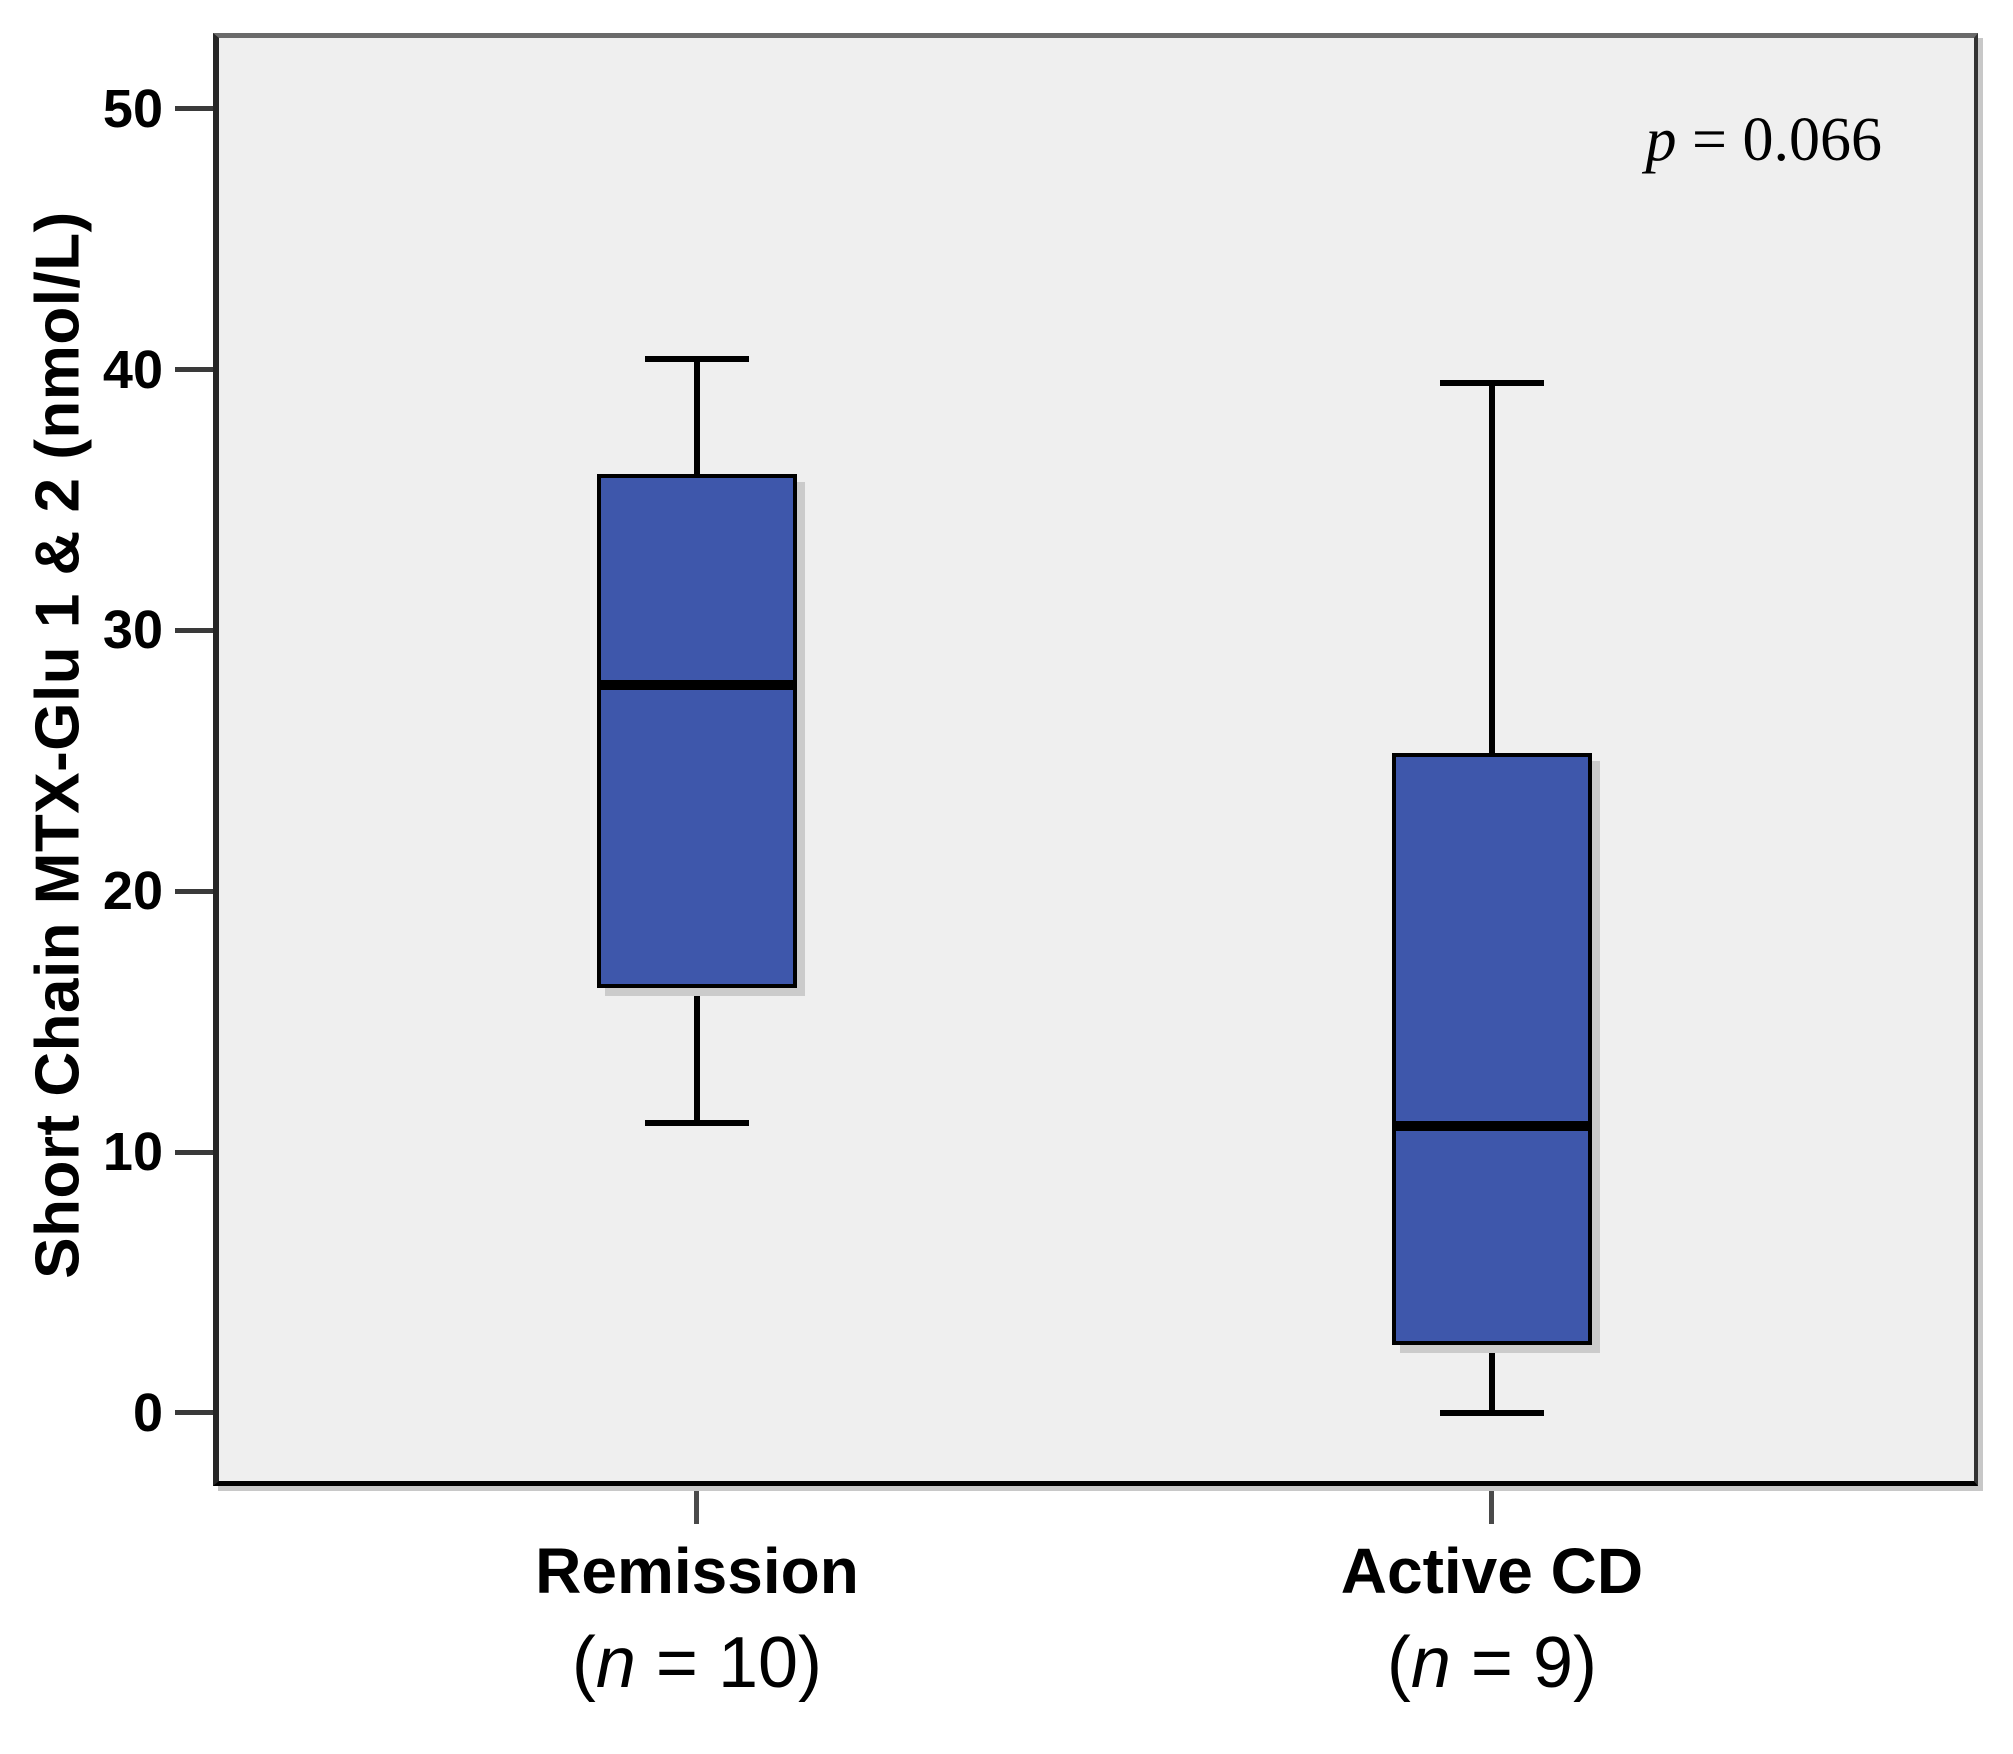 This screenshot has width=2013, height=1754. What do you see at coordinates (1779, 140) in the screenshot?
I see `p-value-text: = 0.066` at bounding box center [1779, 140].